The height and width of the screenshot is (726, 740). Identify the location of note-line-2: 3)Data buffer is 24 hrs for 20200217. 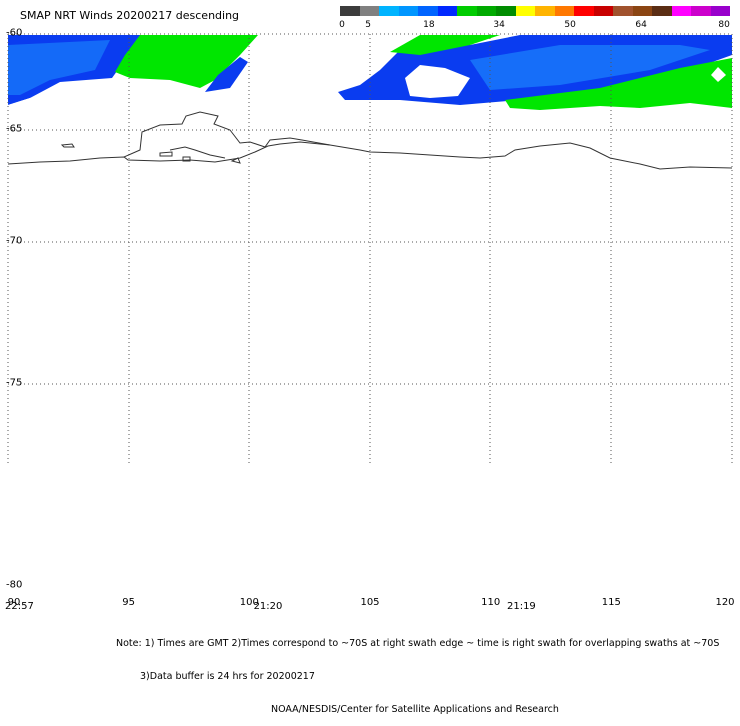
(227, 676).